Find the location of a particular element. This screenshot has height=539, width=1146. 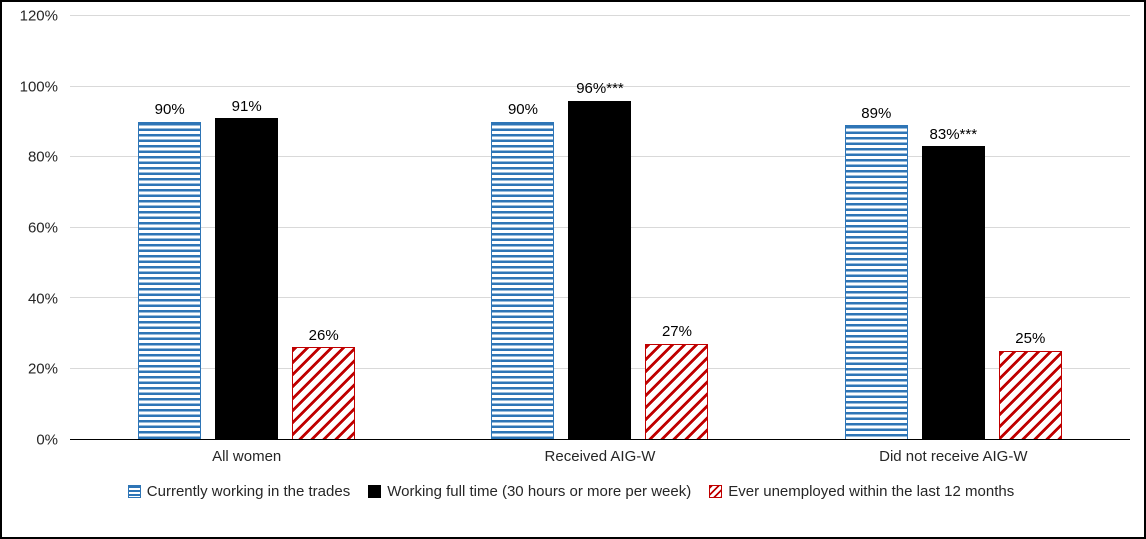

legend-swatch-black-solid is located at coordinates (375, 491).